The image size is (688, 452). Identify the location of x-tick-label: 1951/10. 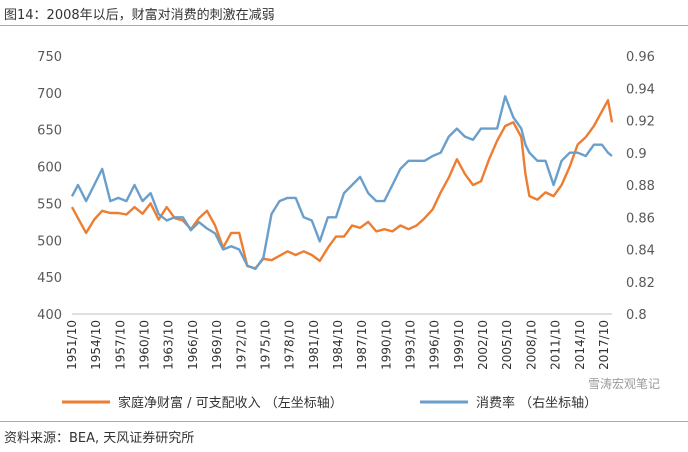
(72, 345).